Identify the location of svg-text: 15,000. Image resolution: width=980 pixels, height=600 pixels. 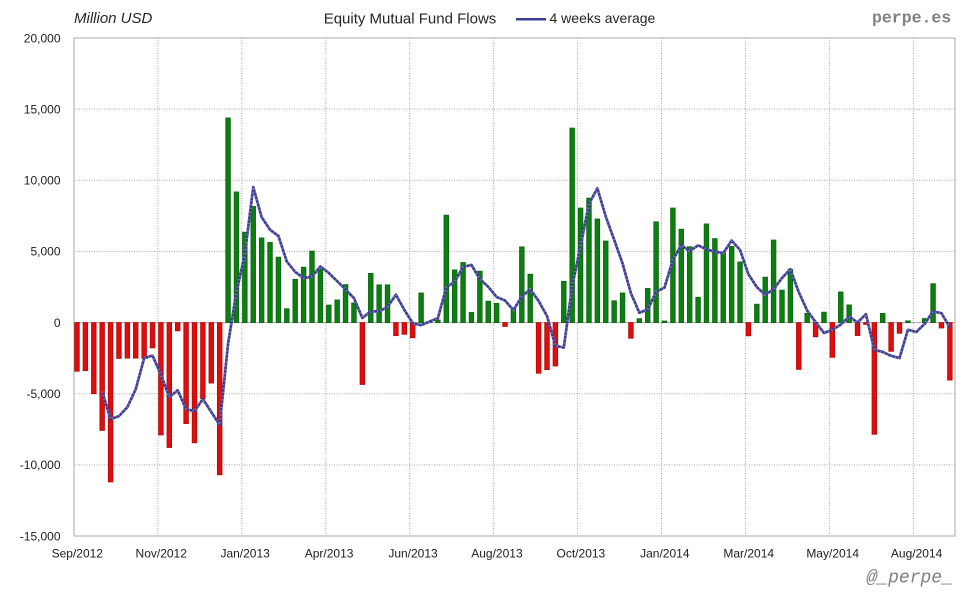
(42, 109).